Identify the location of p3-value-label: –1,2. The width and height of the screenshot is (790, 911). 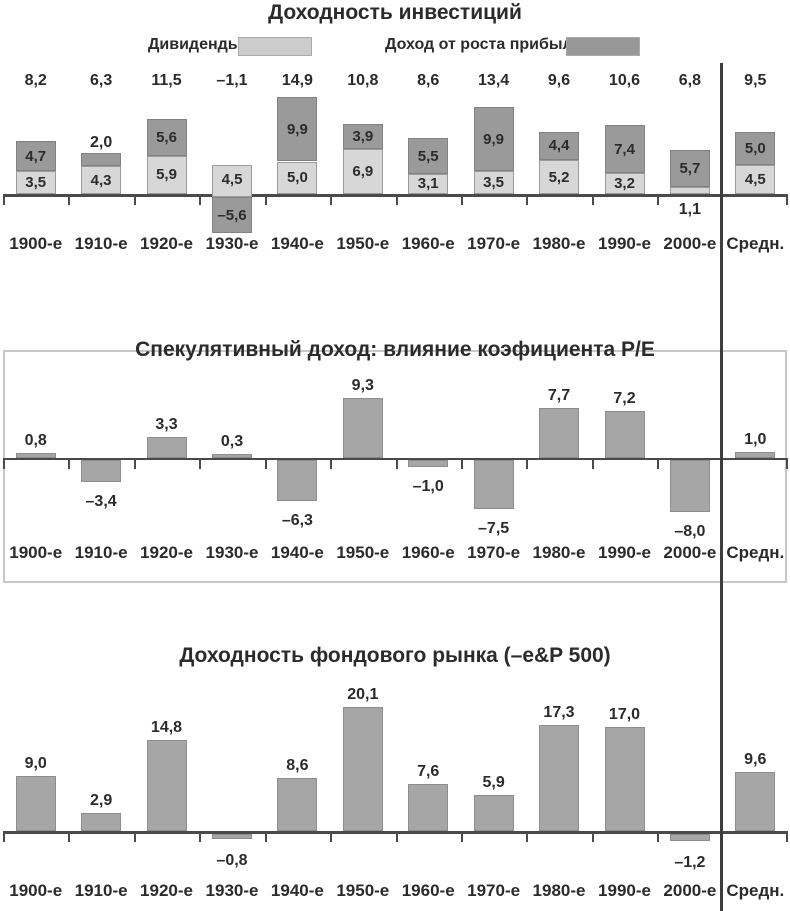
(690, 863).